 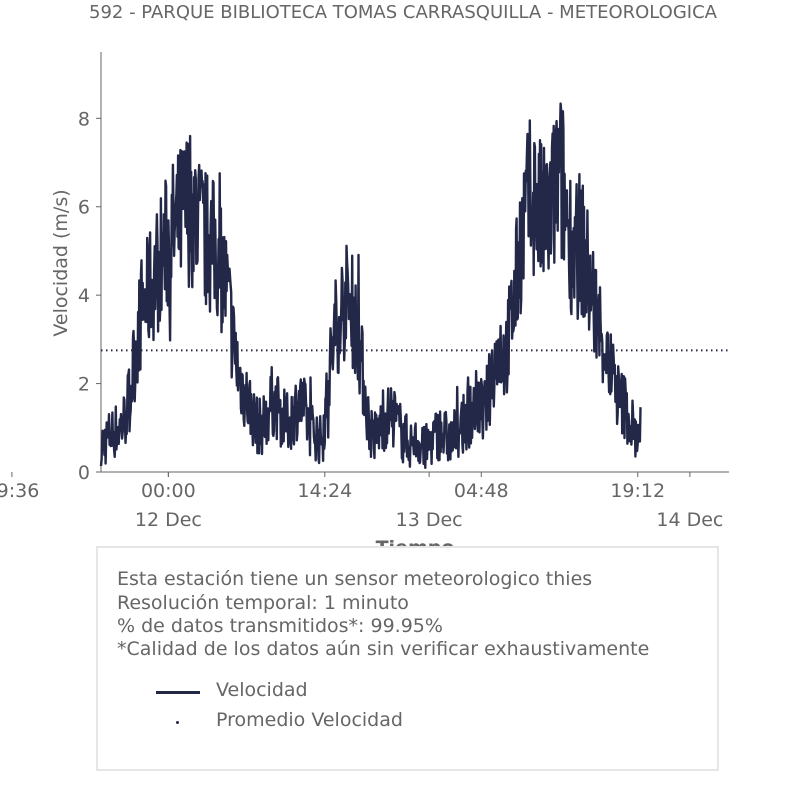 I want to click on x-date-label: 14 Dec, so click(x=689, y=520).